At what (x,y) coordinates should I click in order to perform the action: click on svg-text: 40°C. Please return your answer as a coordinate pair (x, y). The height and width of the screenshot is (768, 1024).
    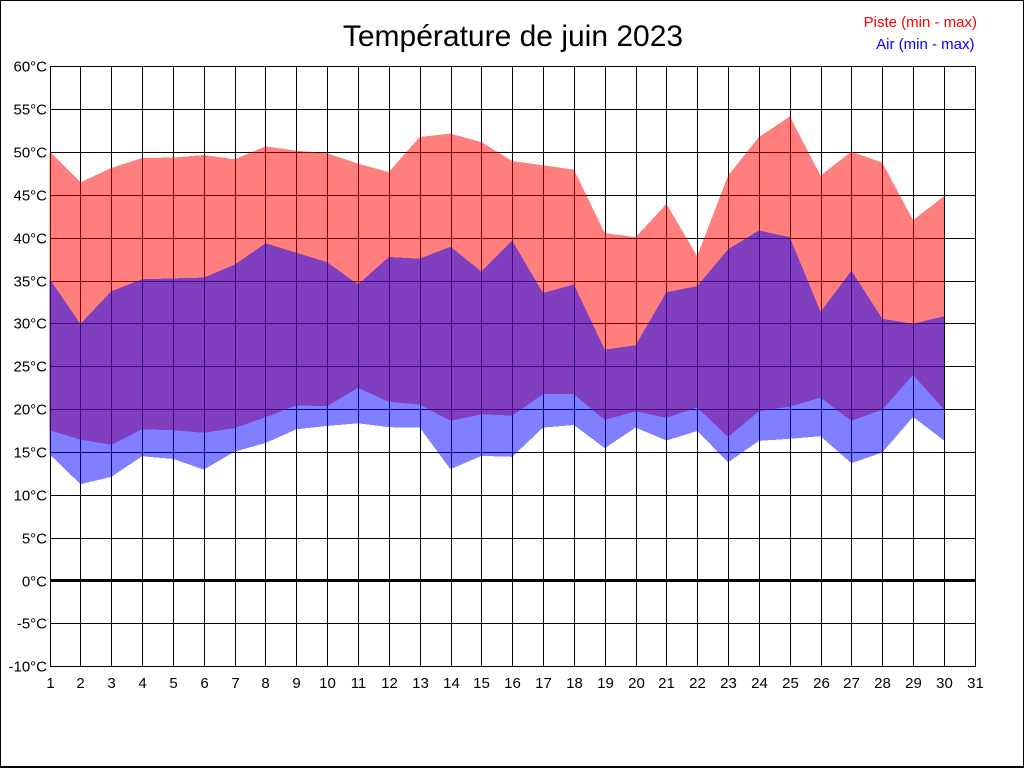
    Looking at the image, I should click on (30, 239).